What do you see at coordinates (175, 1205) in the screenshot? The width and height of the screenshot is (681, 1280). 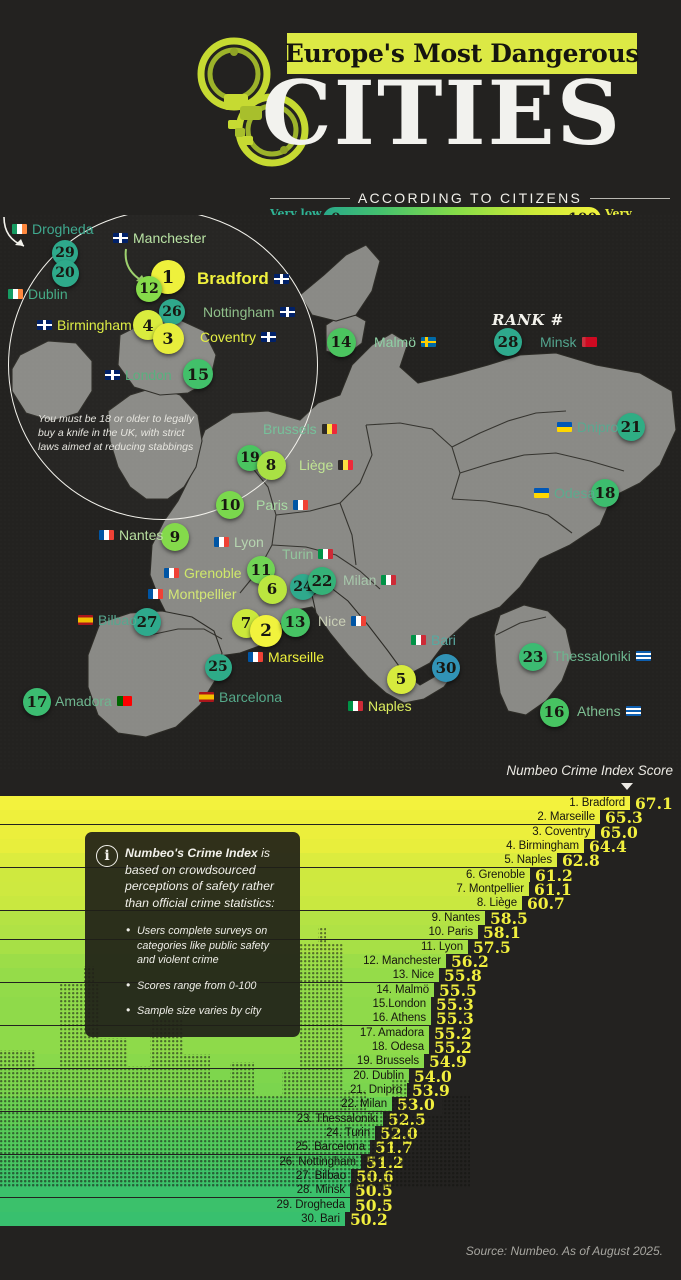 I see `bar-segment: 29. Drogheda` at bounding box center [175, 1205].